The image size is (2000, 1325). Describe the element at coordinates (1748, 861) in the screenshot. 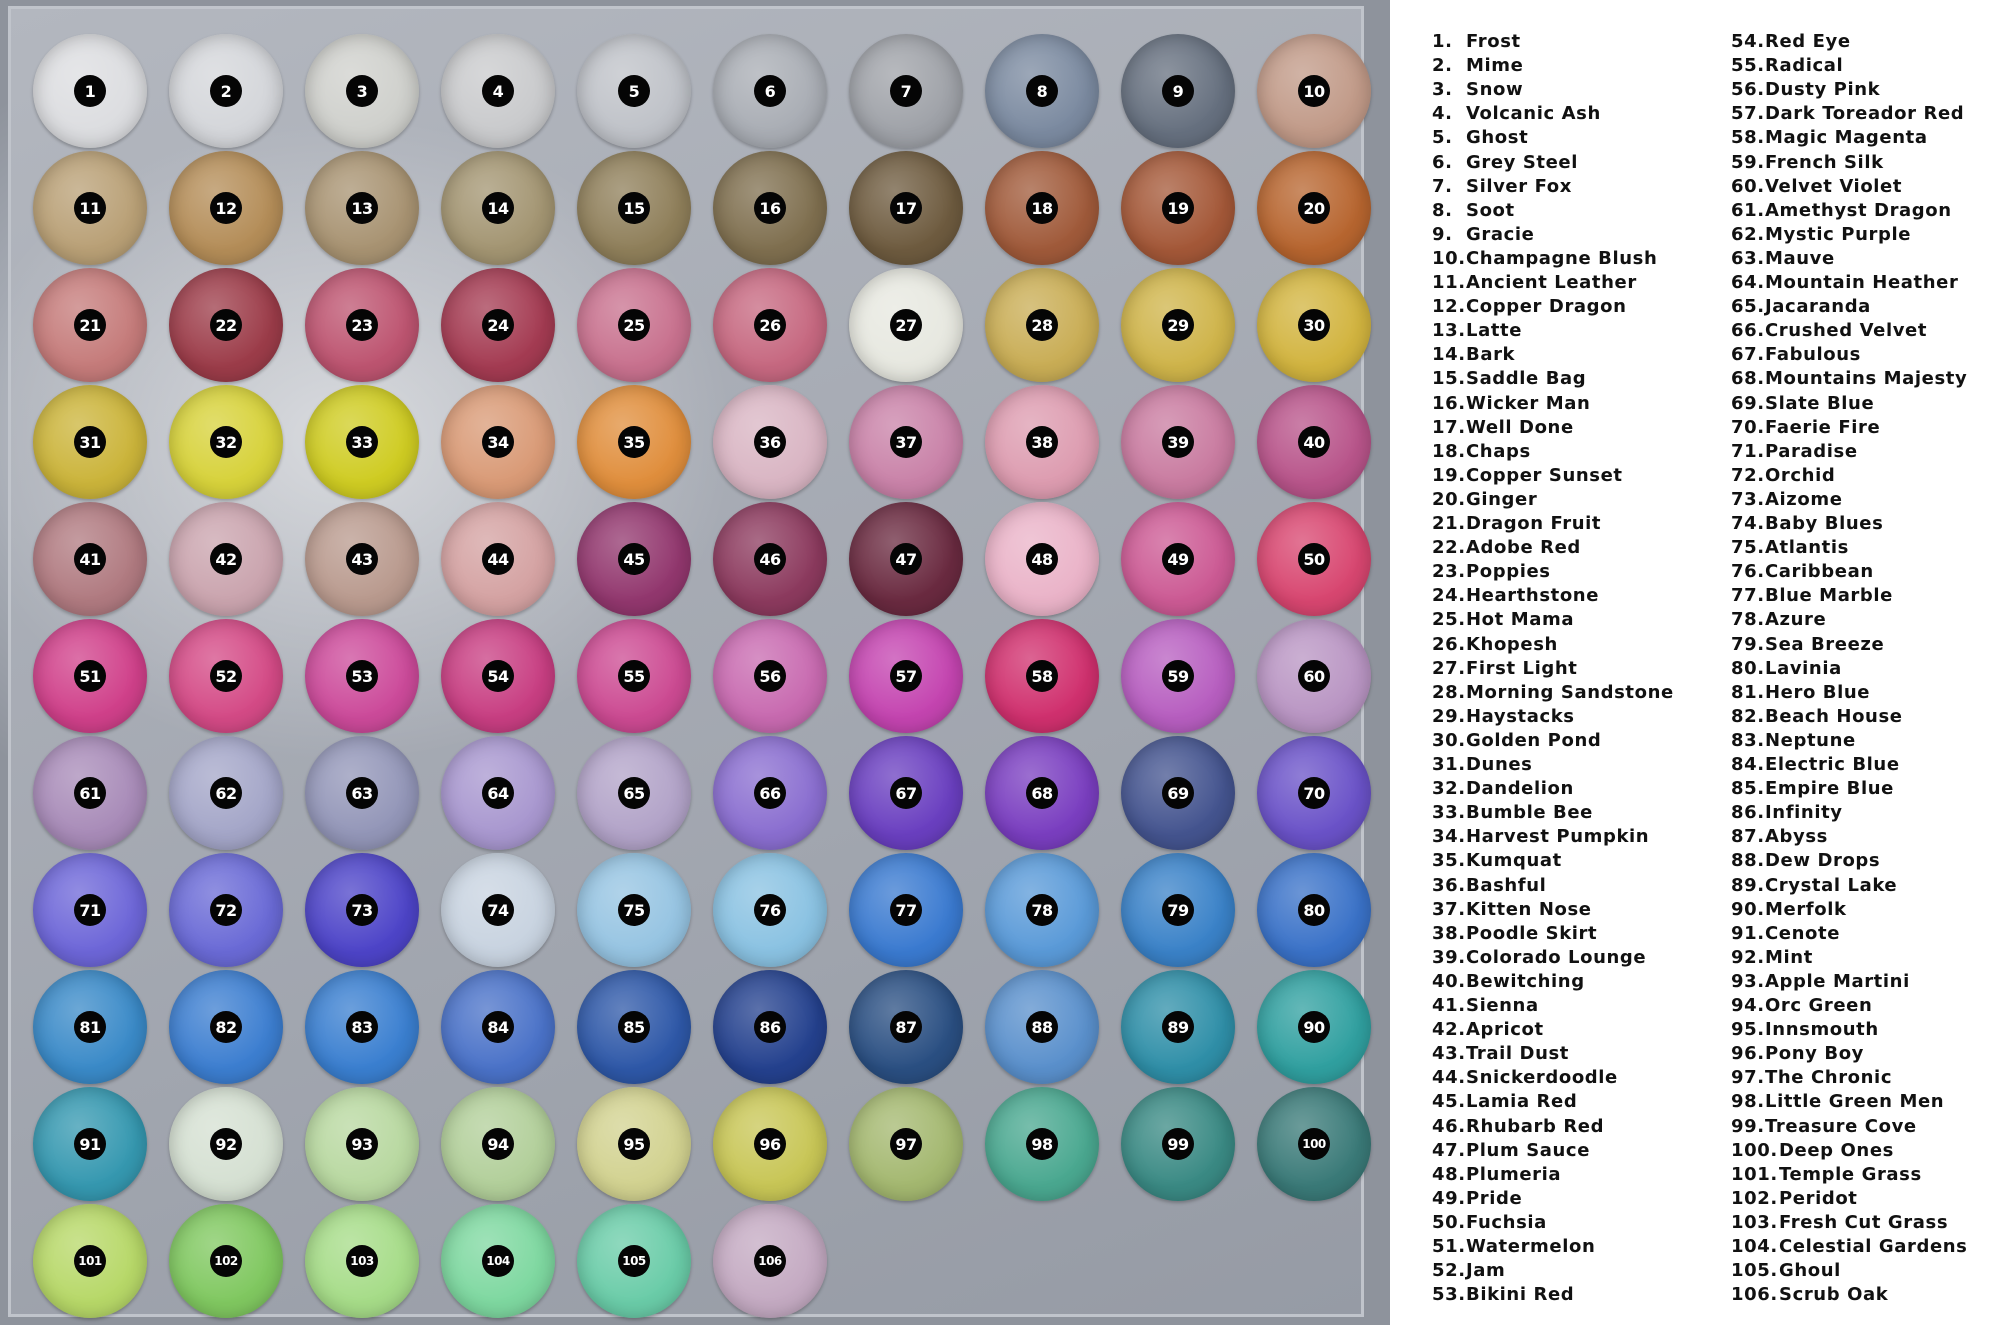

I see `legend-number: 88.` at that location.